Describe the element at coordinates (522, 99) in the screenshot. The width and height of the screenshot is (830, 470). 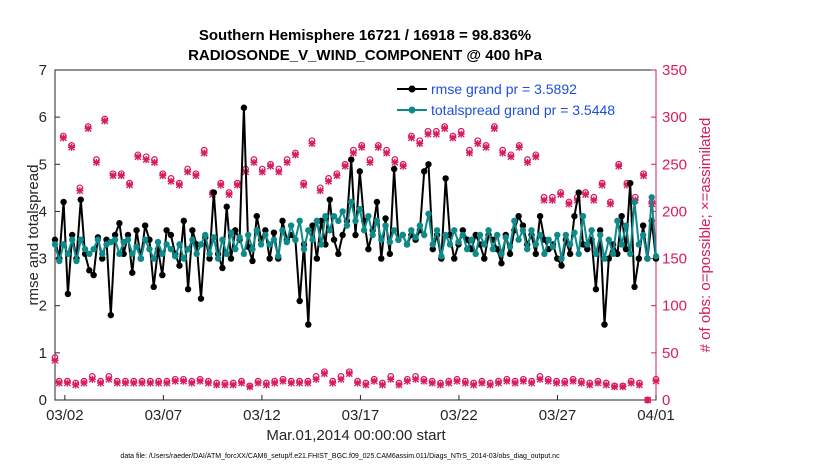
I see `legend-box` at that location.